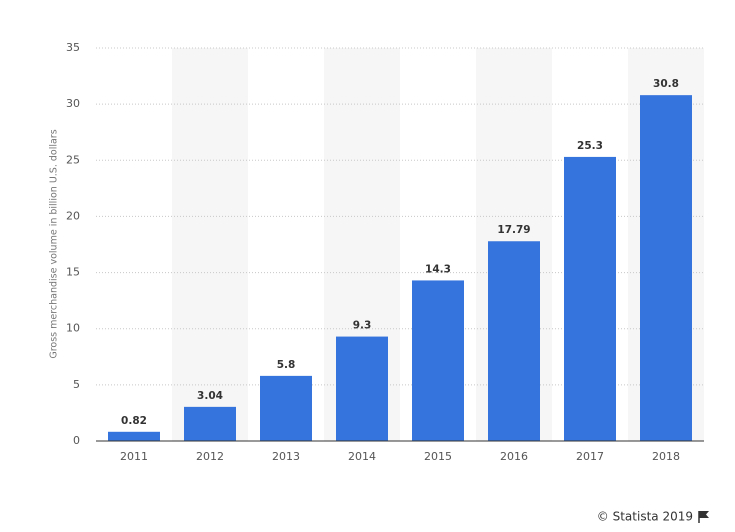 The width and height of the screenshot is (735, 532). Describe the element at coordinates (210, 456) in the screenshot. I see `x-tick-label: 2012` at that location.